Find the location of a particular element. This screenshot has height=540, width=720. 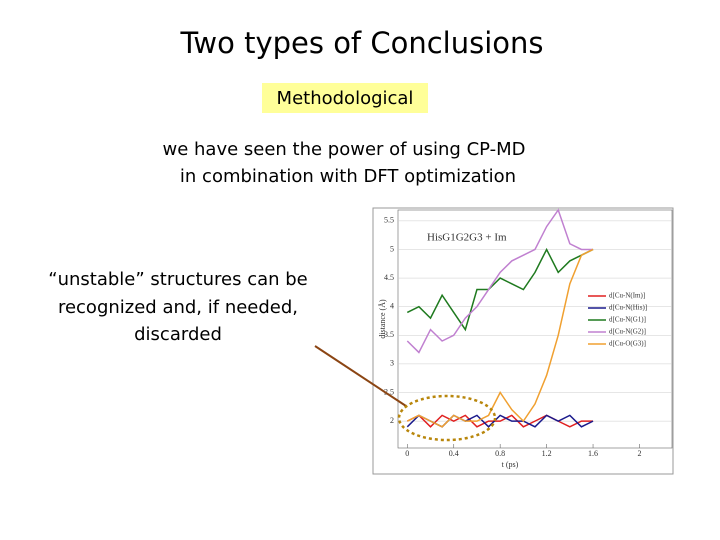

x-tick-label: 0 is located at coordinates (407, 453).